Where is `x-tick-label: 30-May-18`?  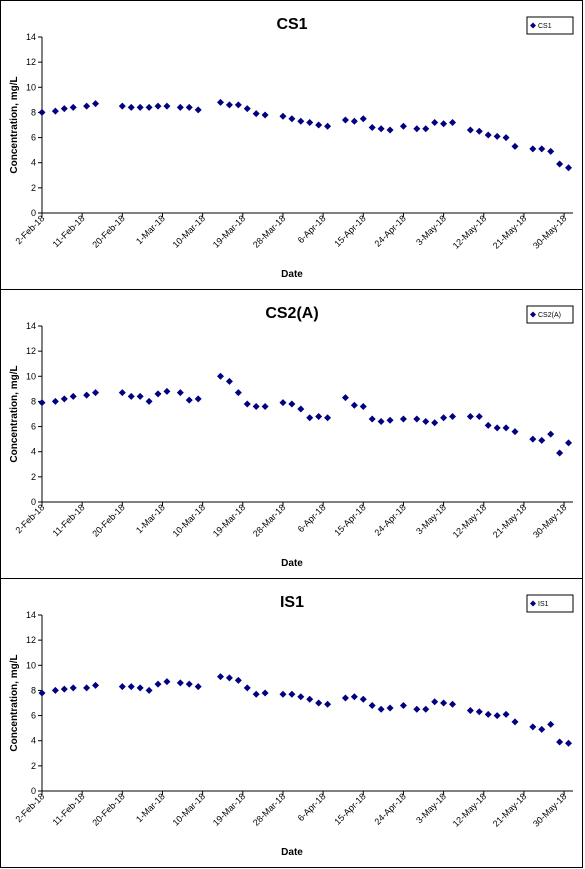 x-tick-label: 30-May-18 is located at coordinates (549, 520).